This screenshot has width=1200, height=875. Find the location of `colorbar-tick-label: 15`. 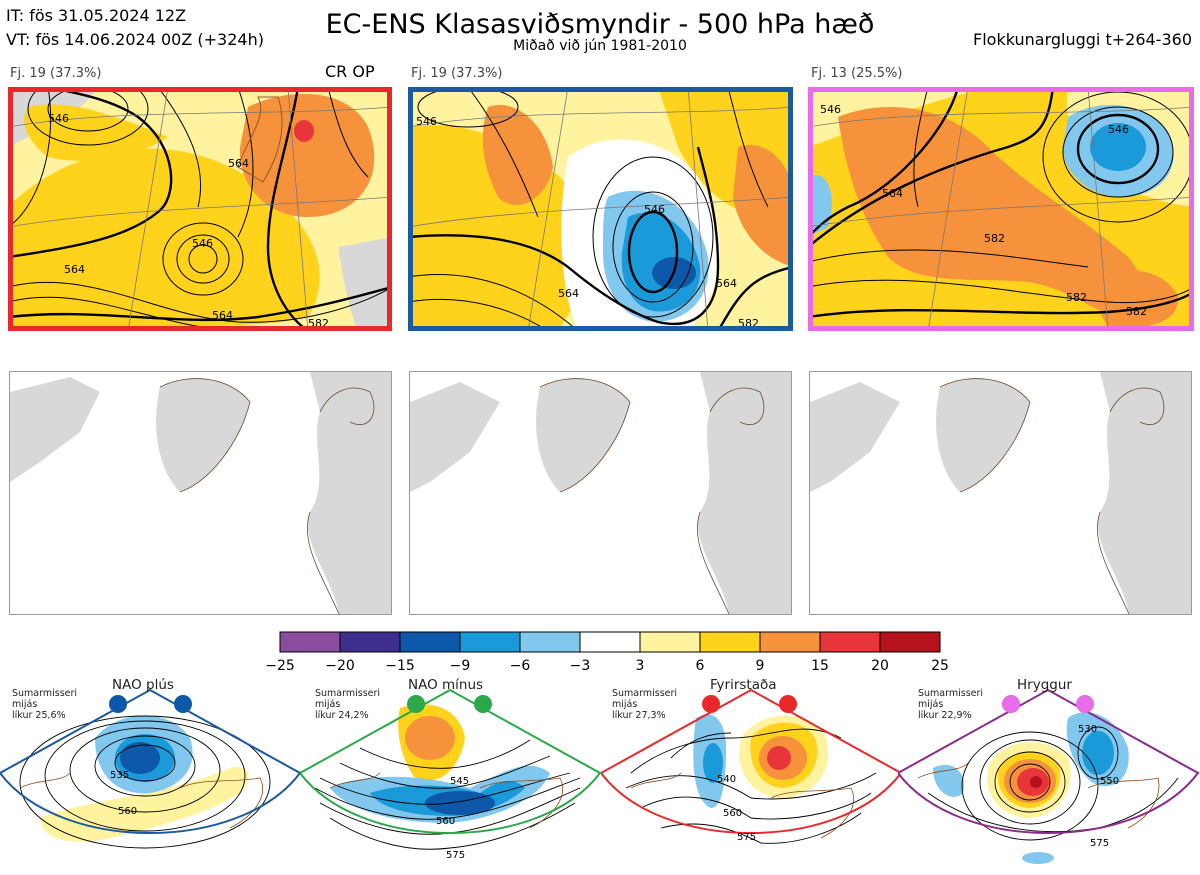

colorbar-tick-label: 15 is located at coordinates (820, 666).